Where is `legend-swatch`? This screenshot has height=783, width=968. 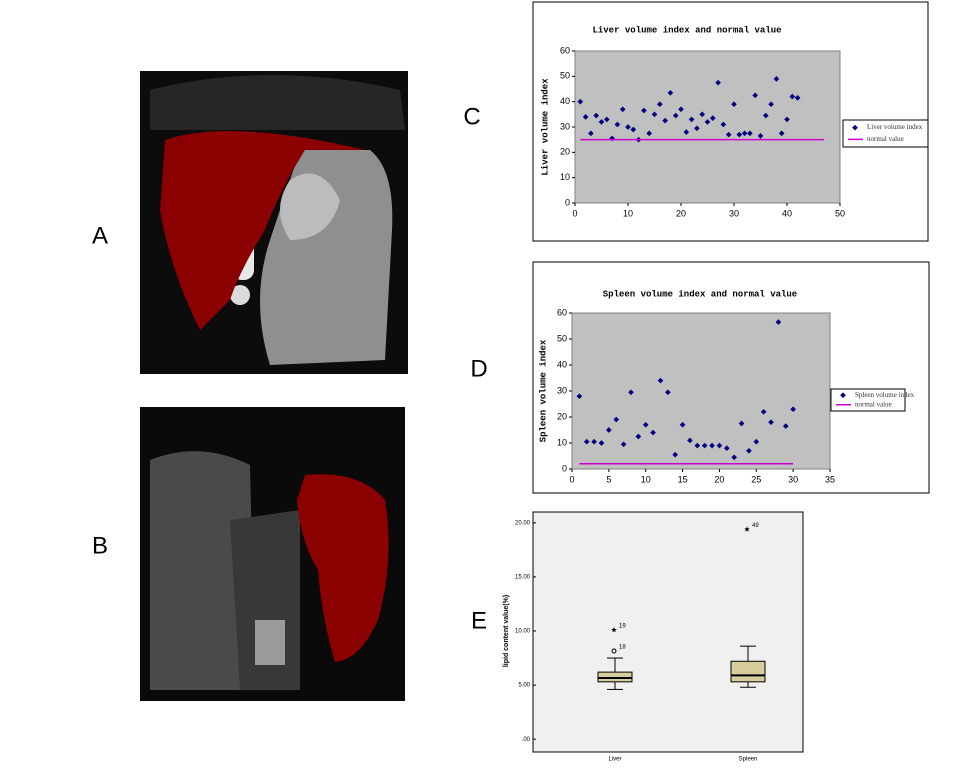
legend-swatch is located at coordinates (855, 127).